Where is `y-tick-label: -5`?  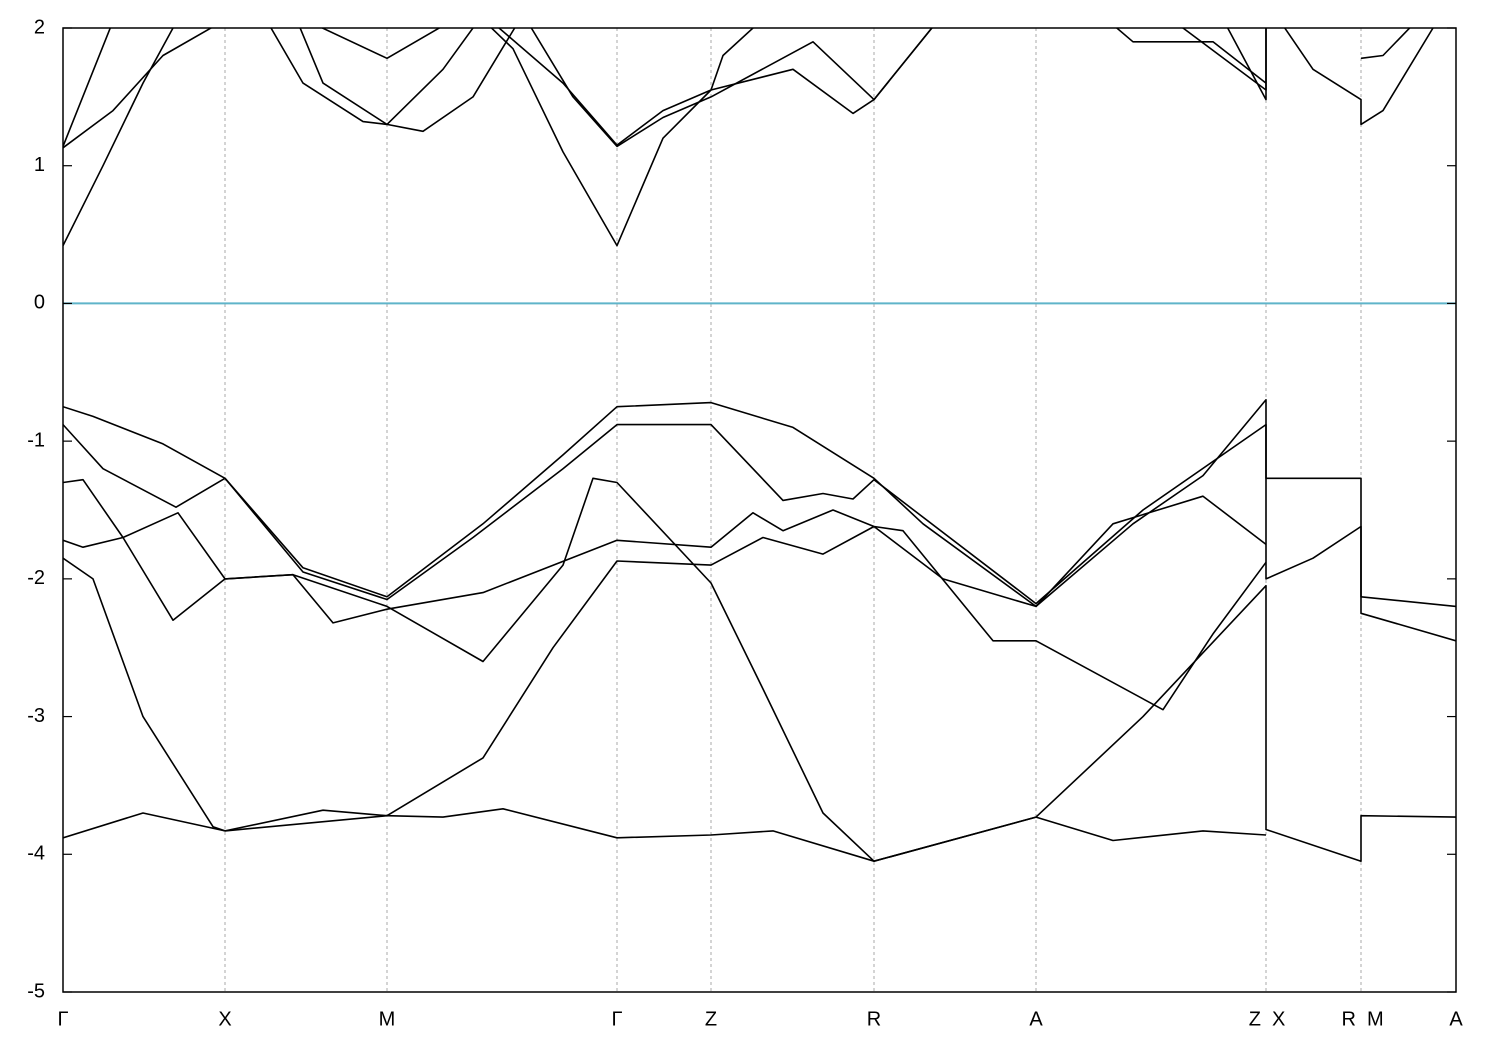
y-tick-label: -5 is located at coordinates (36, 991).